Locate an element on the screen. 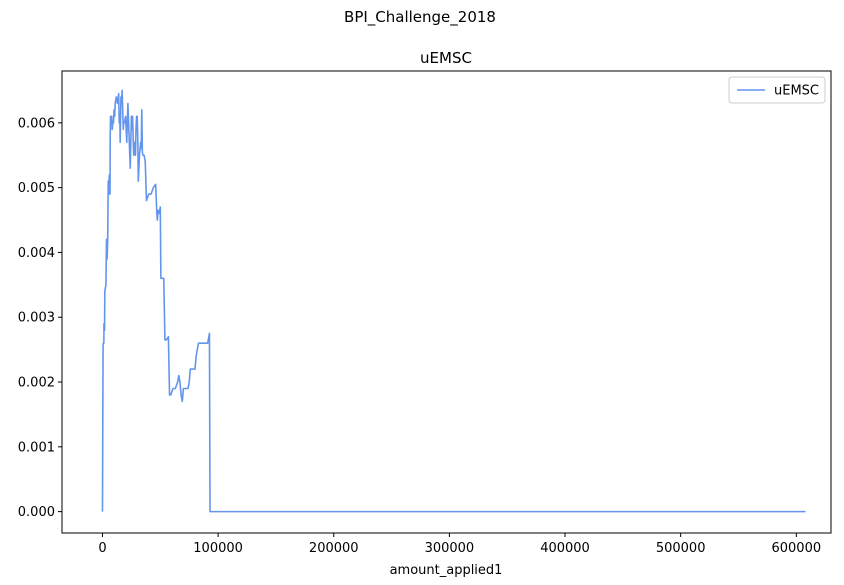 The image size is (844, 585). x-tick-label: 100000 is located at coordinates (218, 548).